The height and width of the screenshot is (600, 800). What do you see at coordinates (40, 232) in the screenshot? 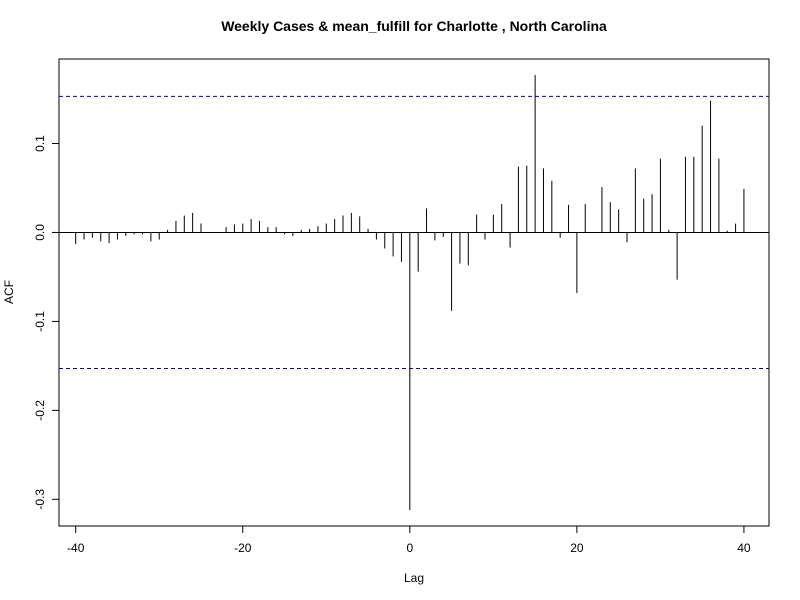
I see `y-tick-label: 0.0` at bounding box center [40, 232].